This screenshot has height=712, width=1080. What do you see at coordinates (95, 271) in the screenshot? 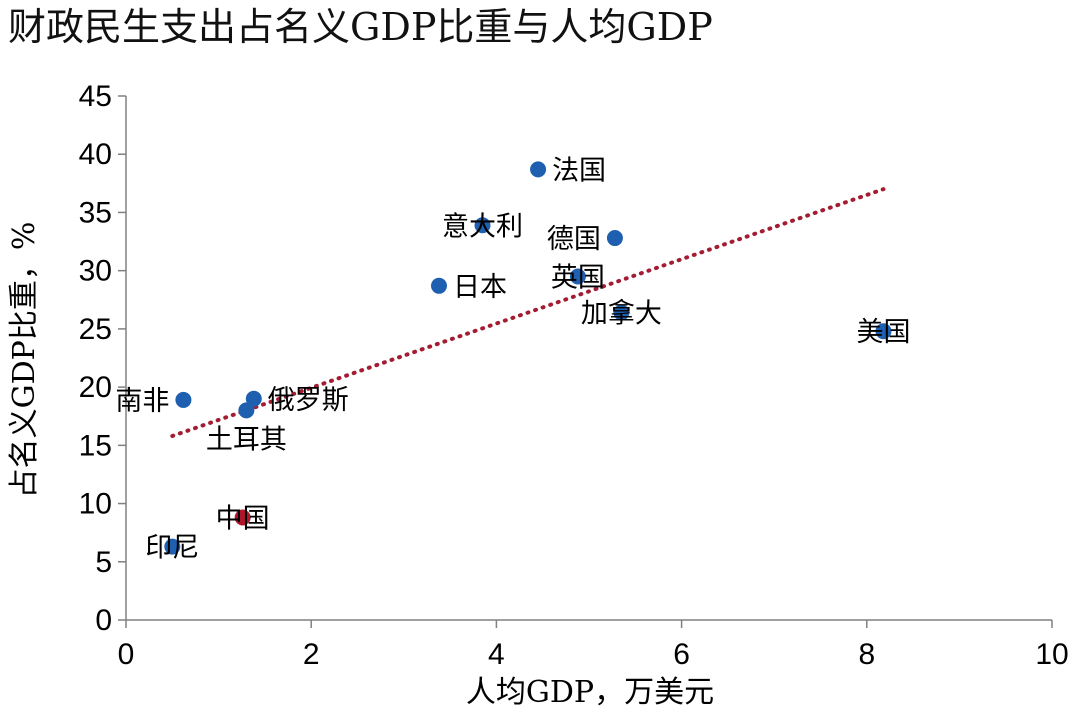
I see `y-tick-label: 30` at bounding box center [95, 271].